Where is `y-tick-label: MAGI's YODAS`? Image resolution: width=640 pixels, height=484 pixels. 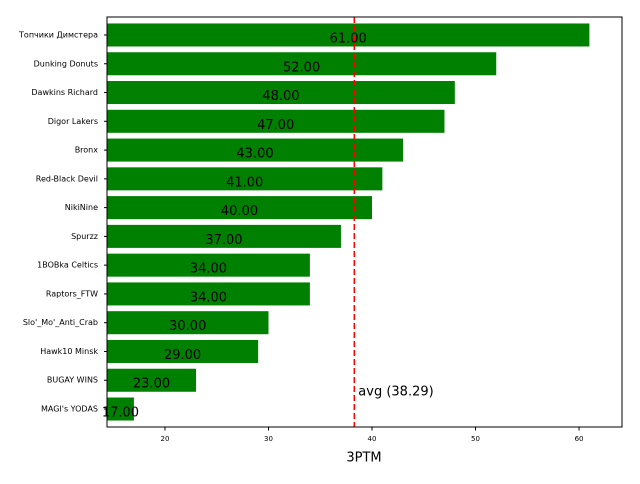
y-tick-label: MAGI's YODAS is located at coordinates (69, 409).